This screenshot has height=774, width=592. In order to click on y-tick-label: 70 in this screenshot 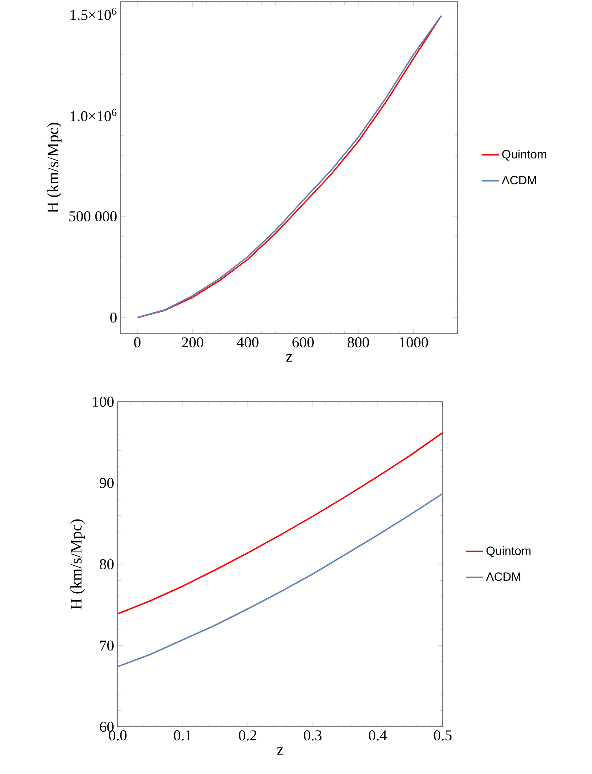, I will do `click(107, 645)`.